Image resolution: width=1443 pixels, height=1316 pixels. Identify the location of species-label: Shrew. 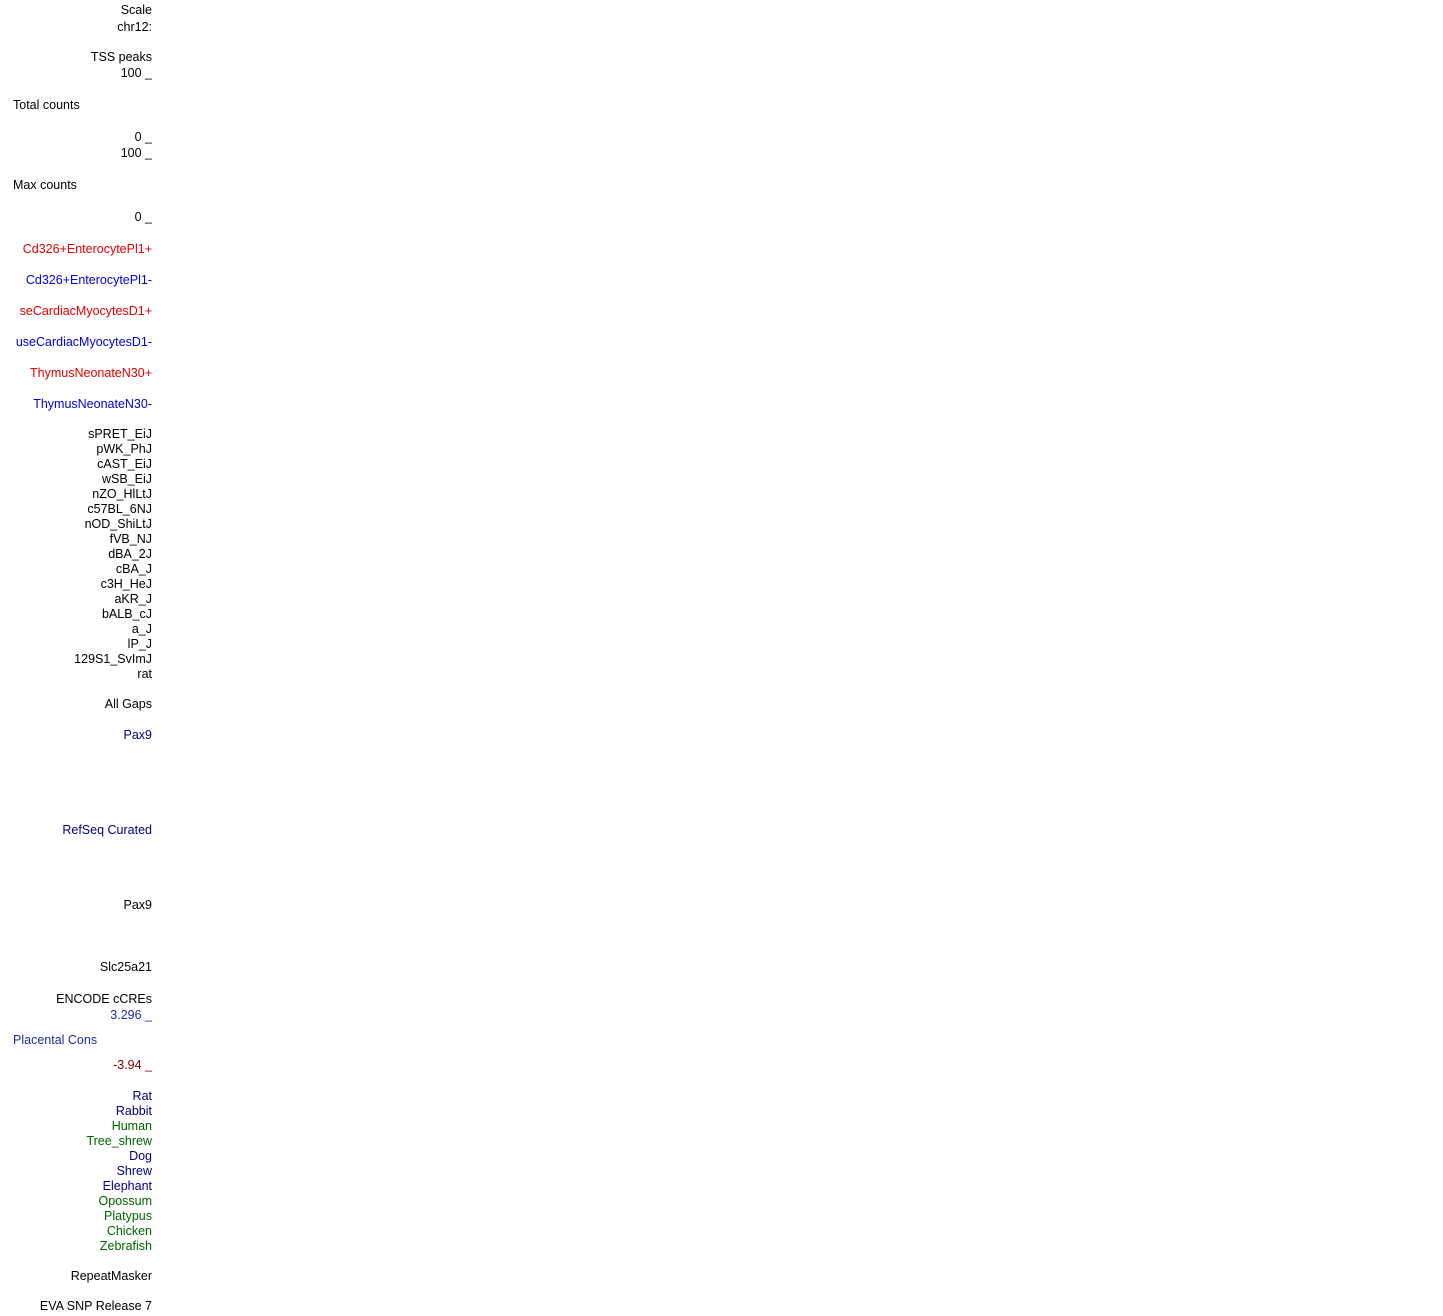
(134, 1171).